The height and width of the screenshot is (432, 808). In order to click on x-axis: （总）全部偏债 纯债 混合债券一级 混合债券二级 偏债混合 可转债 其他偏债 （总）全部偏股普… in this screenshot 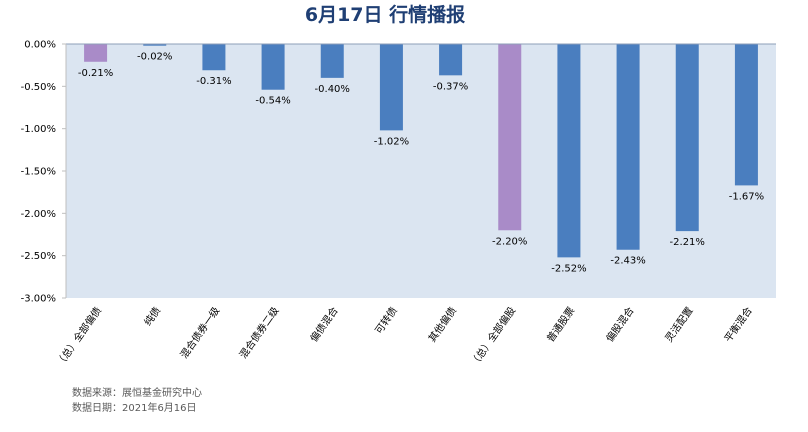, I will do `click(404, 336)`.